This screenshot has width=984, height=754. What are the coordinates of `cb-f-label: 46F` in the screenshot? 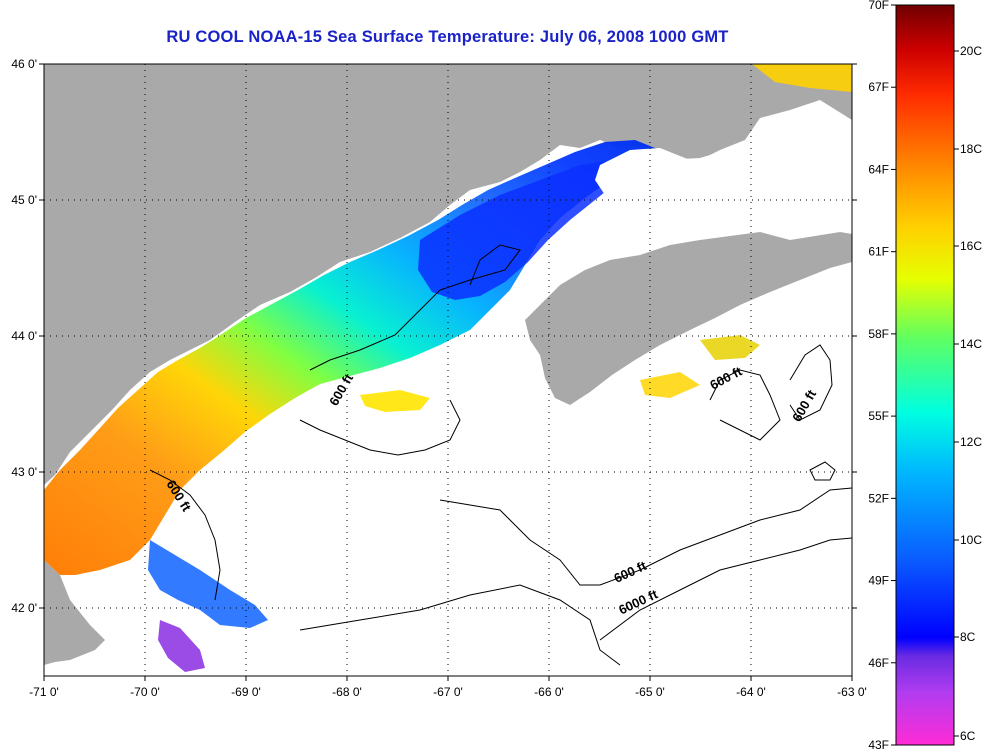 It's located at (878, 663).